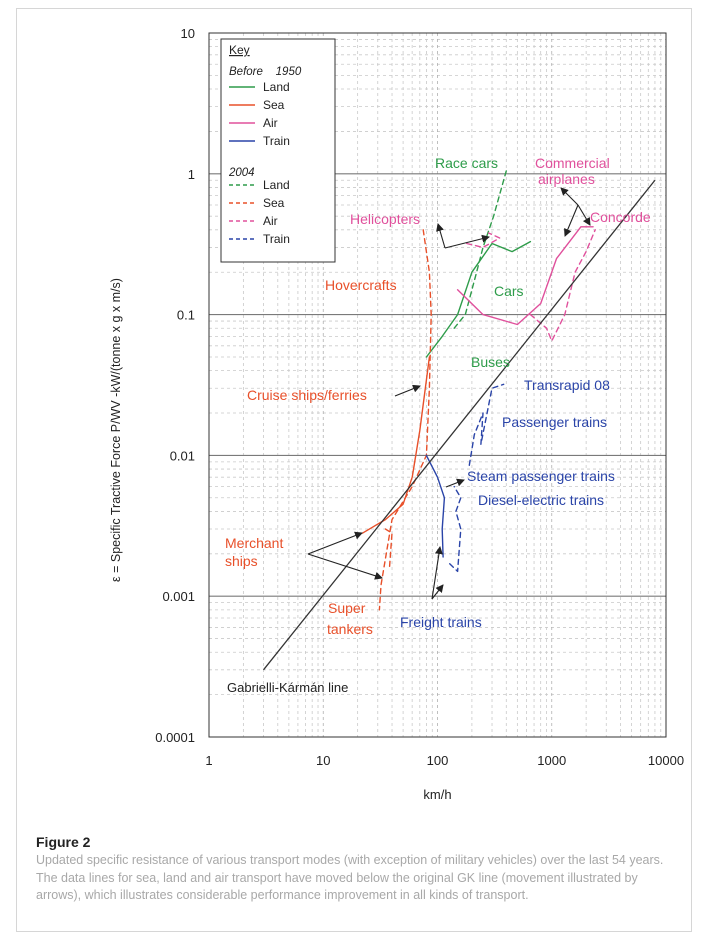 Image resolution: width=706 pixels, height=938 pixels. I want to click on annotation-label: airplanes, so click(566, 179).